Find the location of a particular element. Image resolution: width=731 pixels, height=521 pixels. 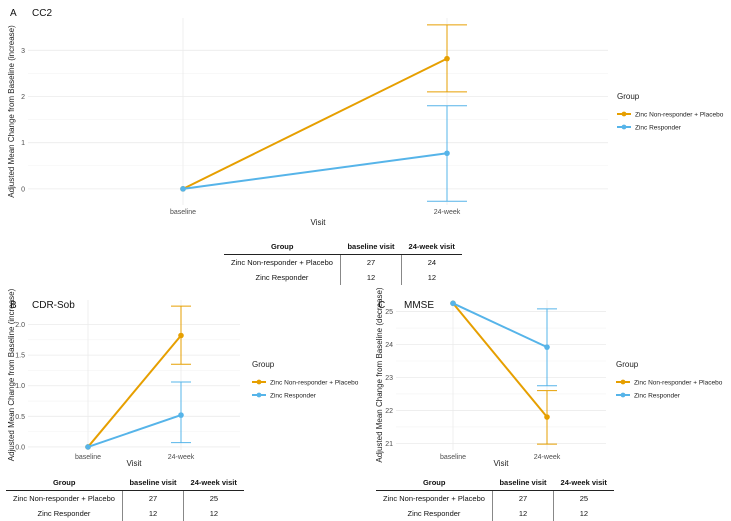

table-b-row2-24week: 12 is located at coordinates (213, 513).